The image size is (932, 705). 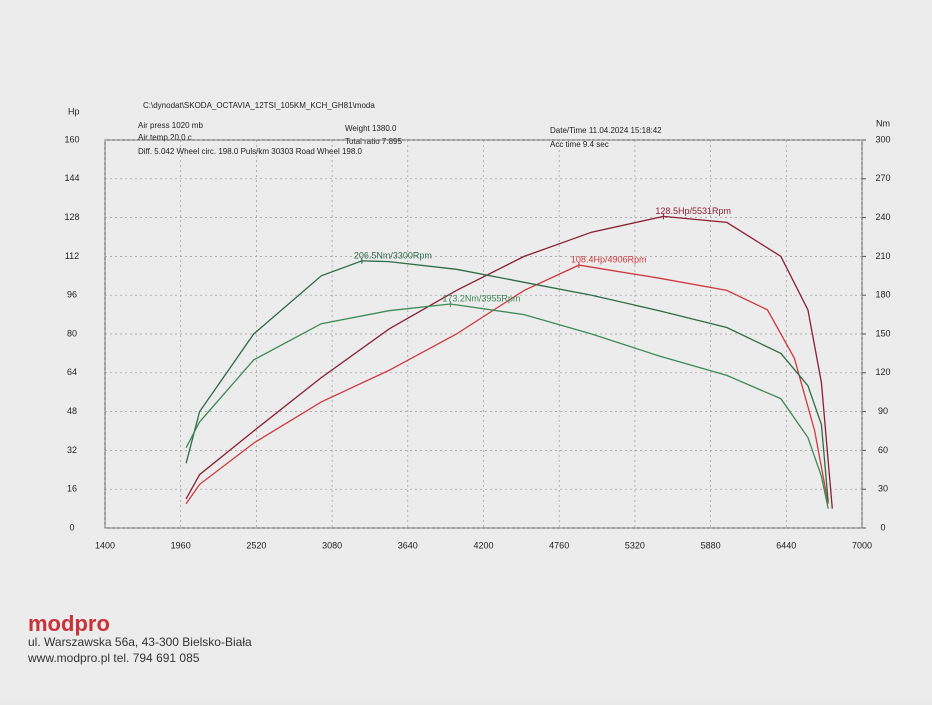 What do you see at coordinates (882, 333) in the screenshot?
I see `y2-tick-label: 150` at bounding box center [882, 333].